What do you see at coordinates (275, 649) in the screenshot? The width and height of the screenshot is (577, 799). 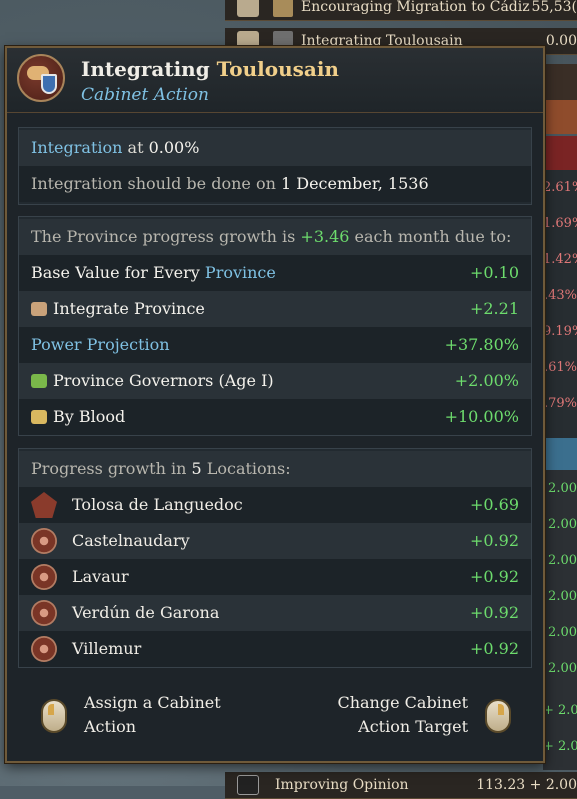 I see `location-row: Villemur +0.92` at bounding box center [275, 649].